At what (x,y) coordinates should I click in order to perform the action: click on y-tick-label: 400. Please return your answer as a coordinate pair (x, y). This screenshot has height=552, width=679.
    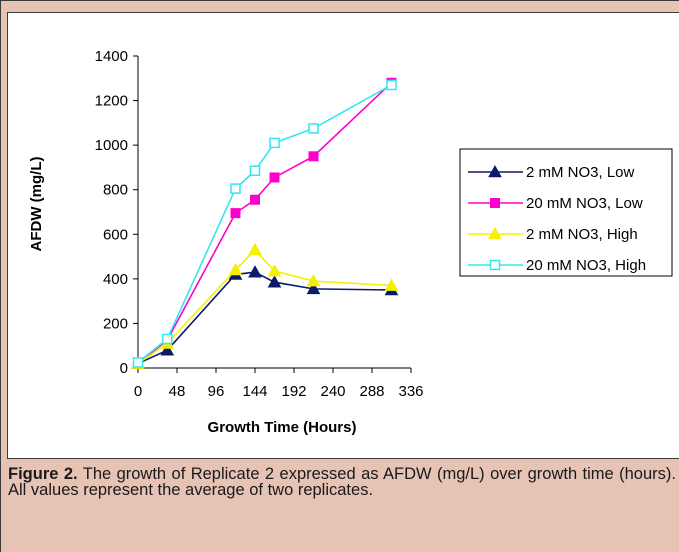
    Looking at the image, I should click on (115, 279).